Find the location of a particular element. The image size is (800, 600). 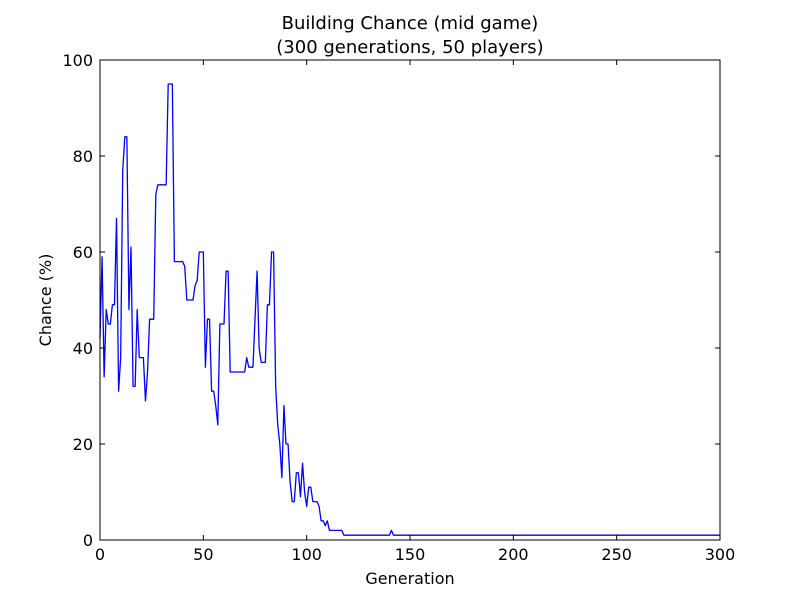

x-tick-label: 150 is located at coordinates (410, 554).